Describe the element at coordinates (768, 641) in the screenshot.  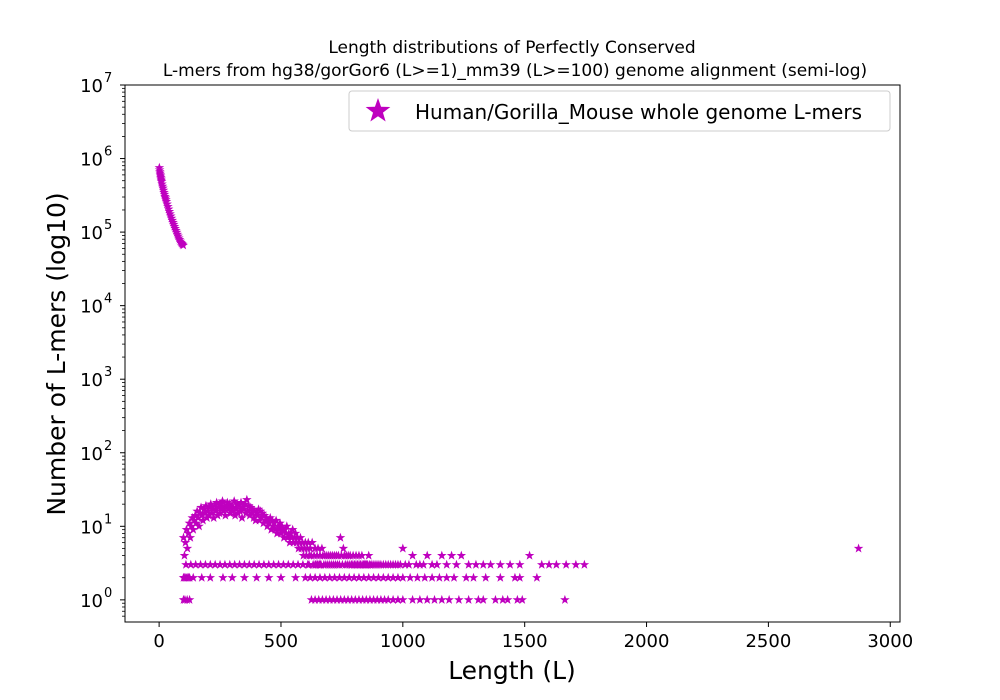
I see `x-tick-label: 2500` at that location.